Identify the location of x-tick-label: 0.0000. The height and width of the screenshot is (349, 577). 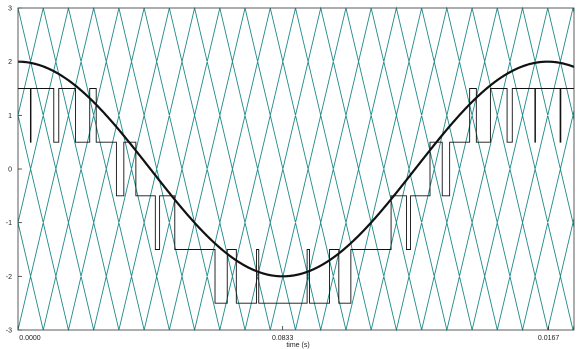
(30, 338).